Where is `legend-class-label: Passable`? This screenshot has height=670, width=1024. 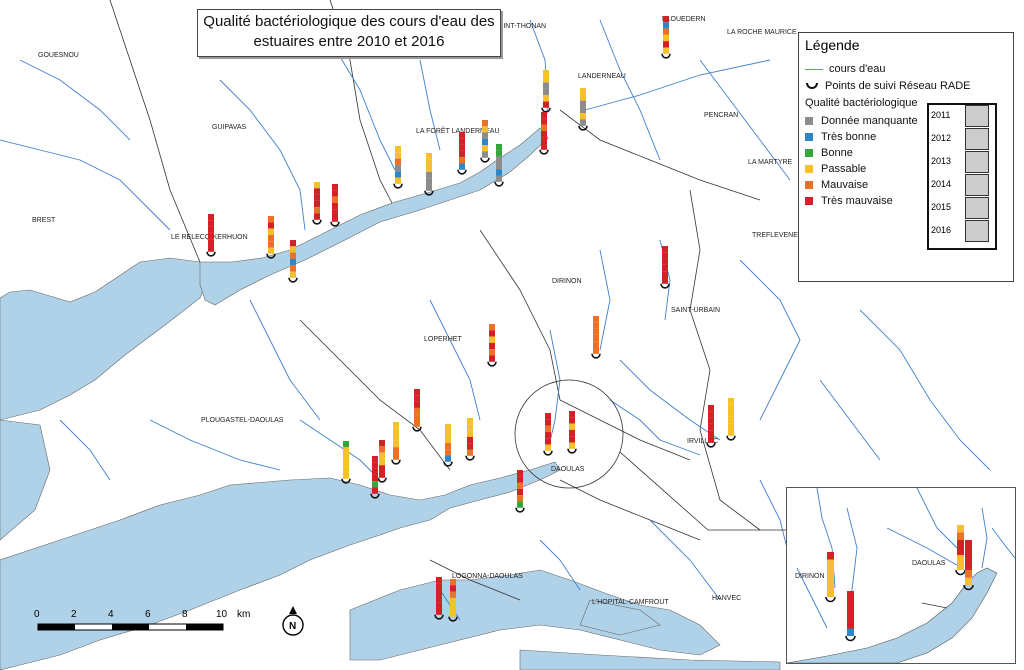 legend-class-label: Passable is located at coordinates (844, 169).